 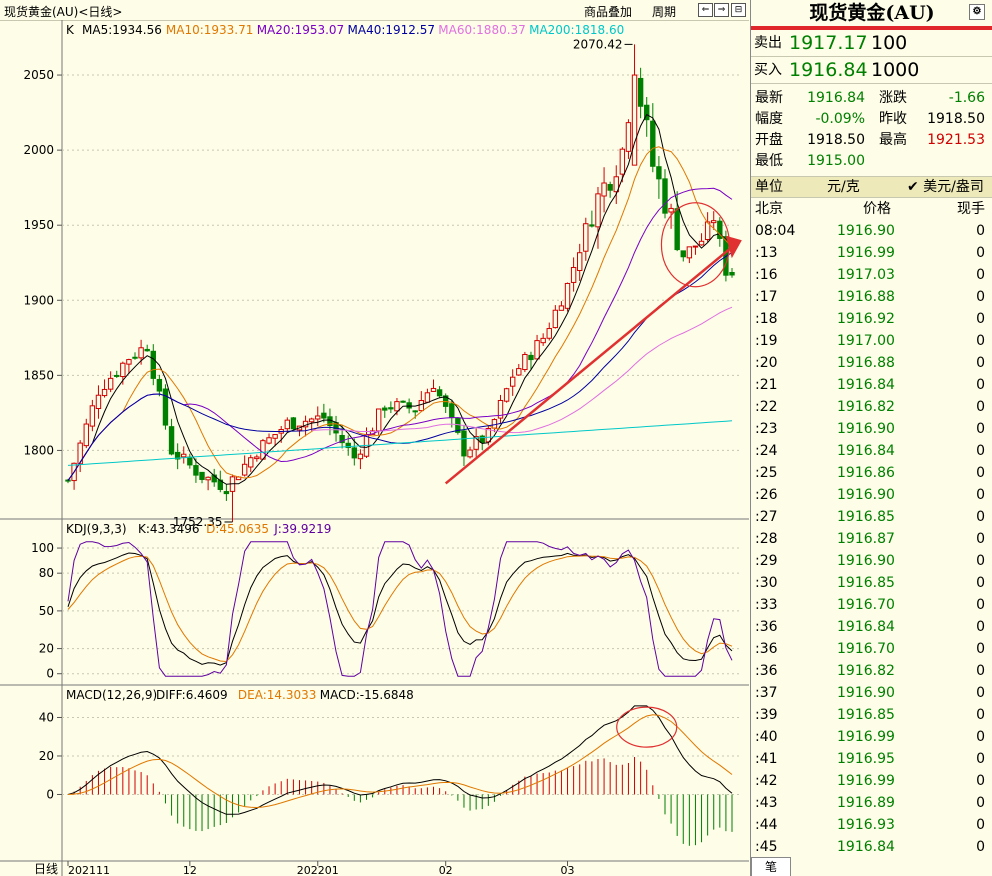 What do you see at coordinates (828, 70) in the screenshot?
I see `buy-price: 1916.84` at bounding box center [828, 70].